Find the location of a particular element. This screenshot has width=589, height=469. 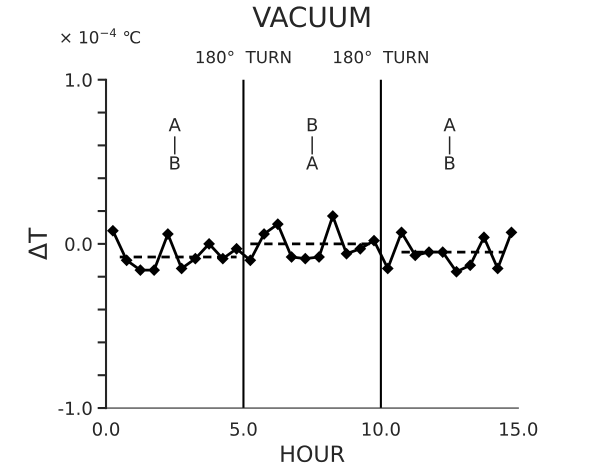

y-axis-title: ΔT is located at coordinates (37, 244).